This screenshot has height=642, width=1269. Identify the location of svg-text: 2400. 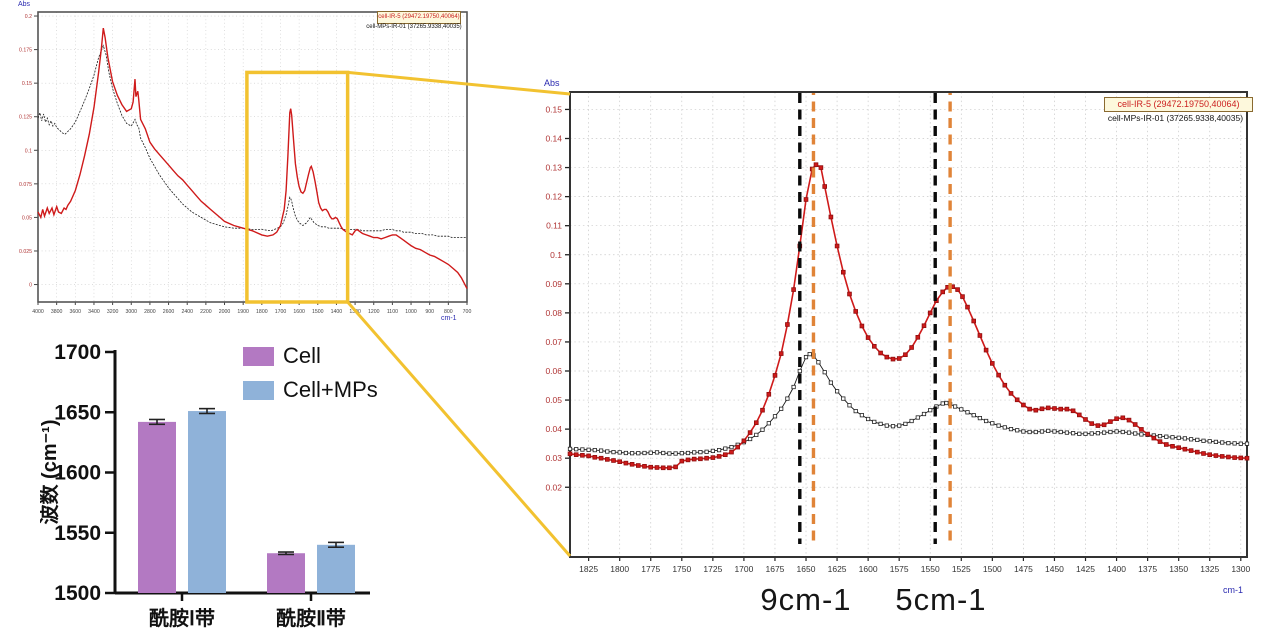
(187, 312).